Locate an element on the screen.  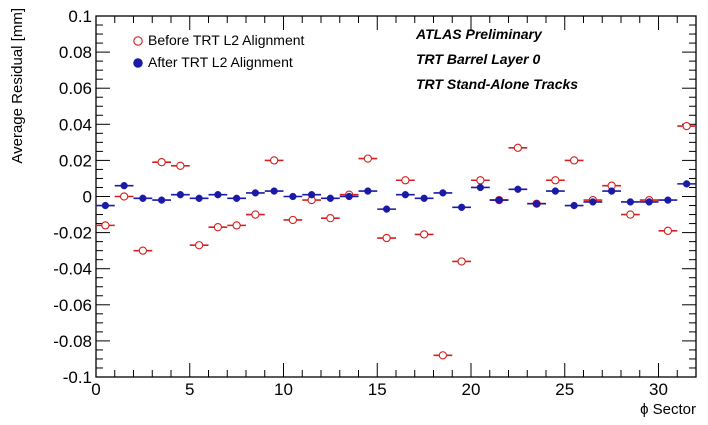
legend-marker-open-circle is located at coordinates (138, 41).